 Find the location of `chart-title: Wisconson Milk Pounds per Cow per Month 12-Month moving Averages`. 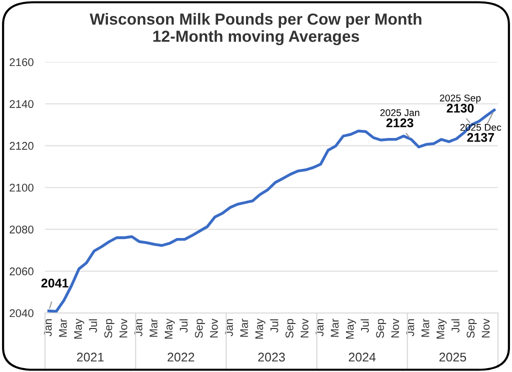

chart-title: Wisconson Milk Pounds per Cow per Month 12-Month moving Averages is located at coordinates (256, 29).